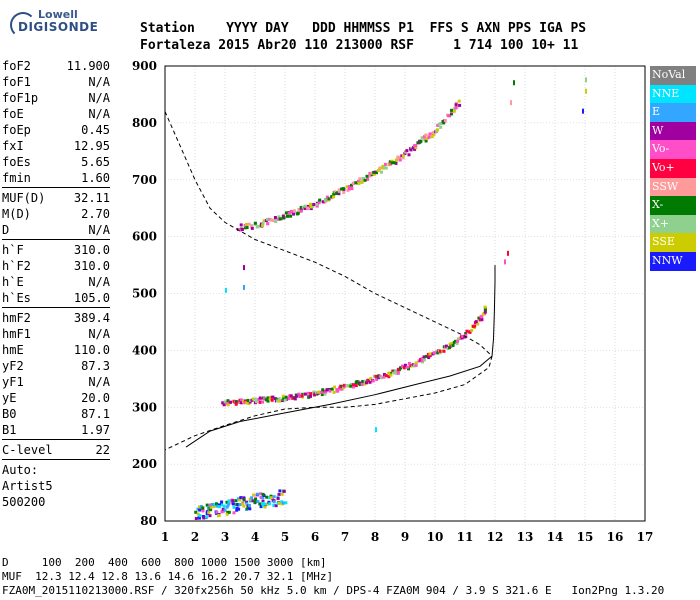 The width and height of the screenshot is (700, 600). Describe the element at coordinates (56, 266) in the screenshot. I see `param-row-hf2: h`F2 310.0` at that location.